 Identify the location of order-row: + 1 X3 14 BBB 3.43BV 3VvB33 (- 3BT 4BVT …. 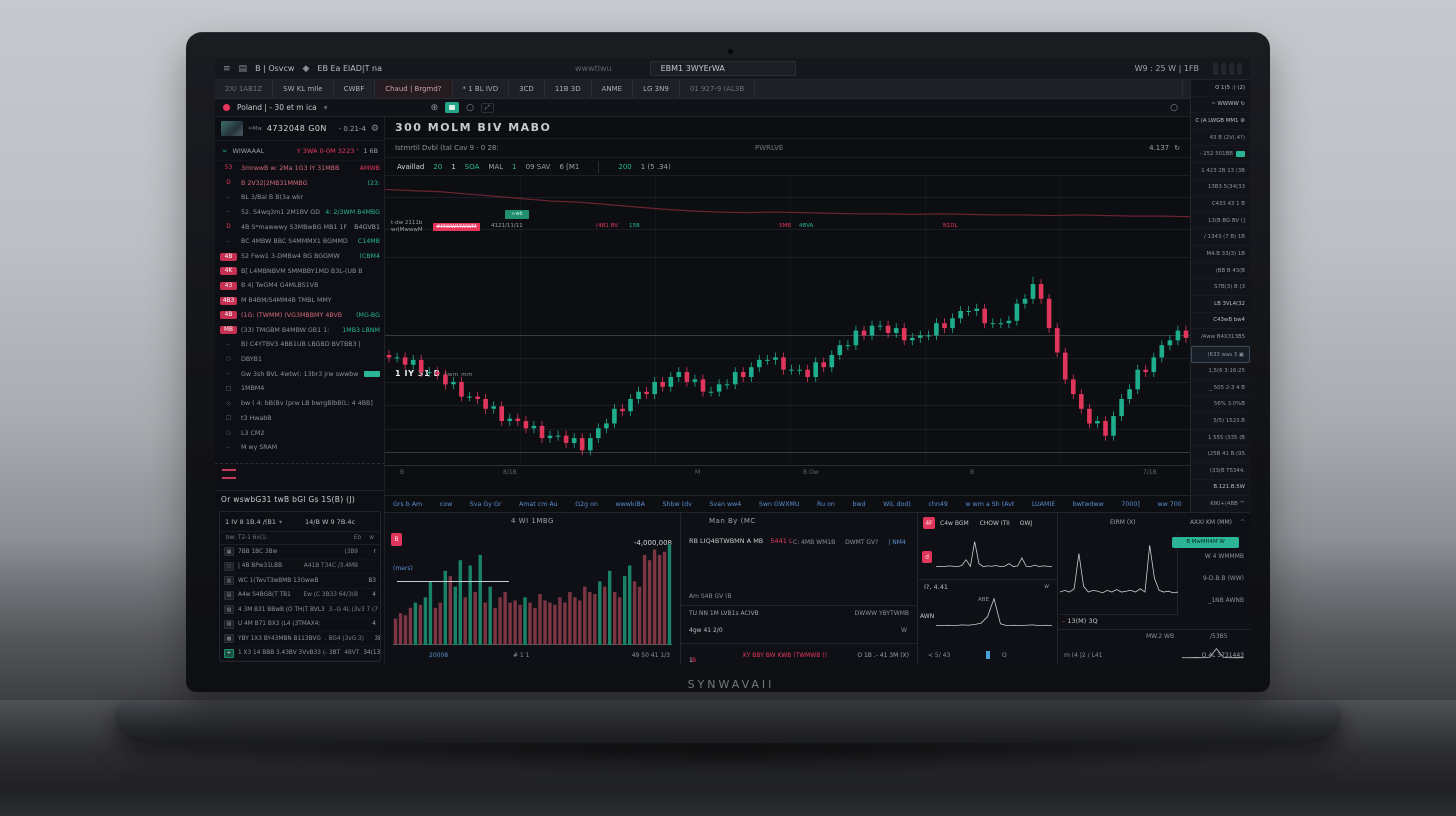
(300, 654).